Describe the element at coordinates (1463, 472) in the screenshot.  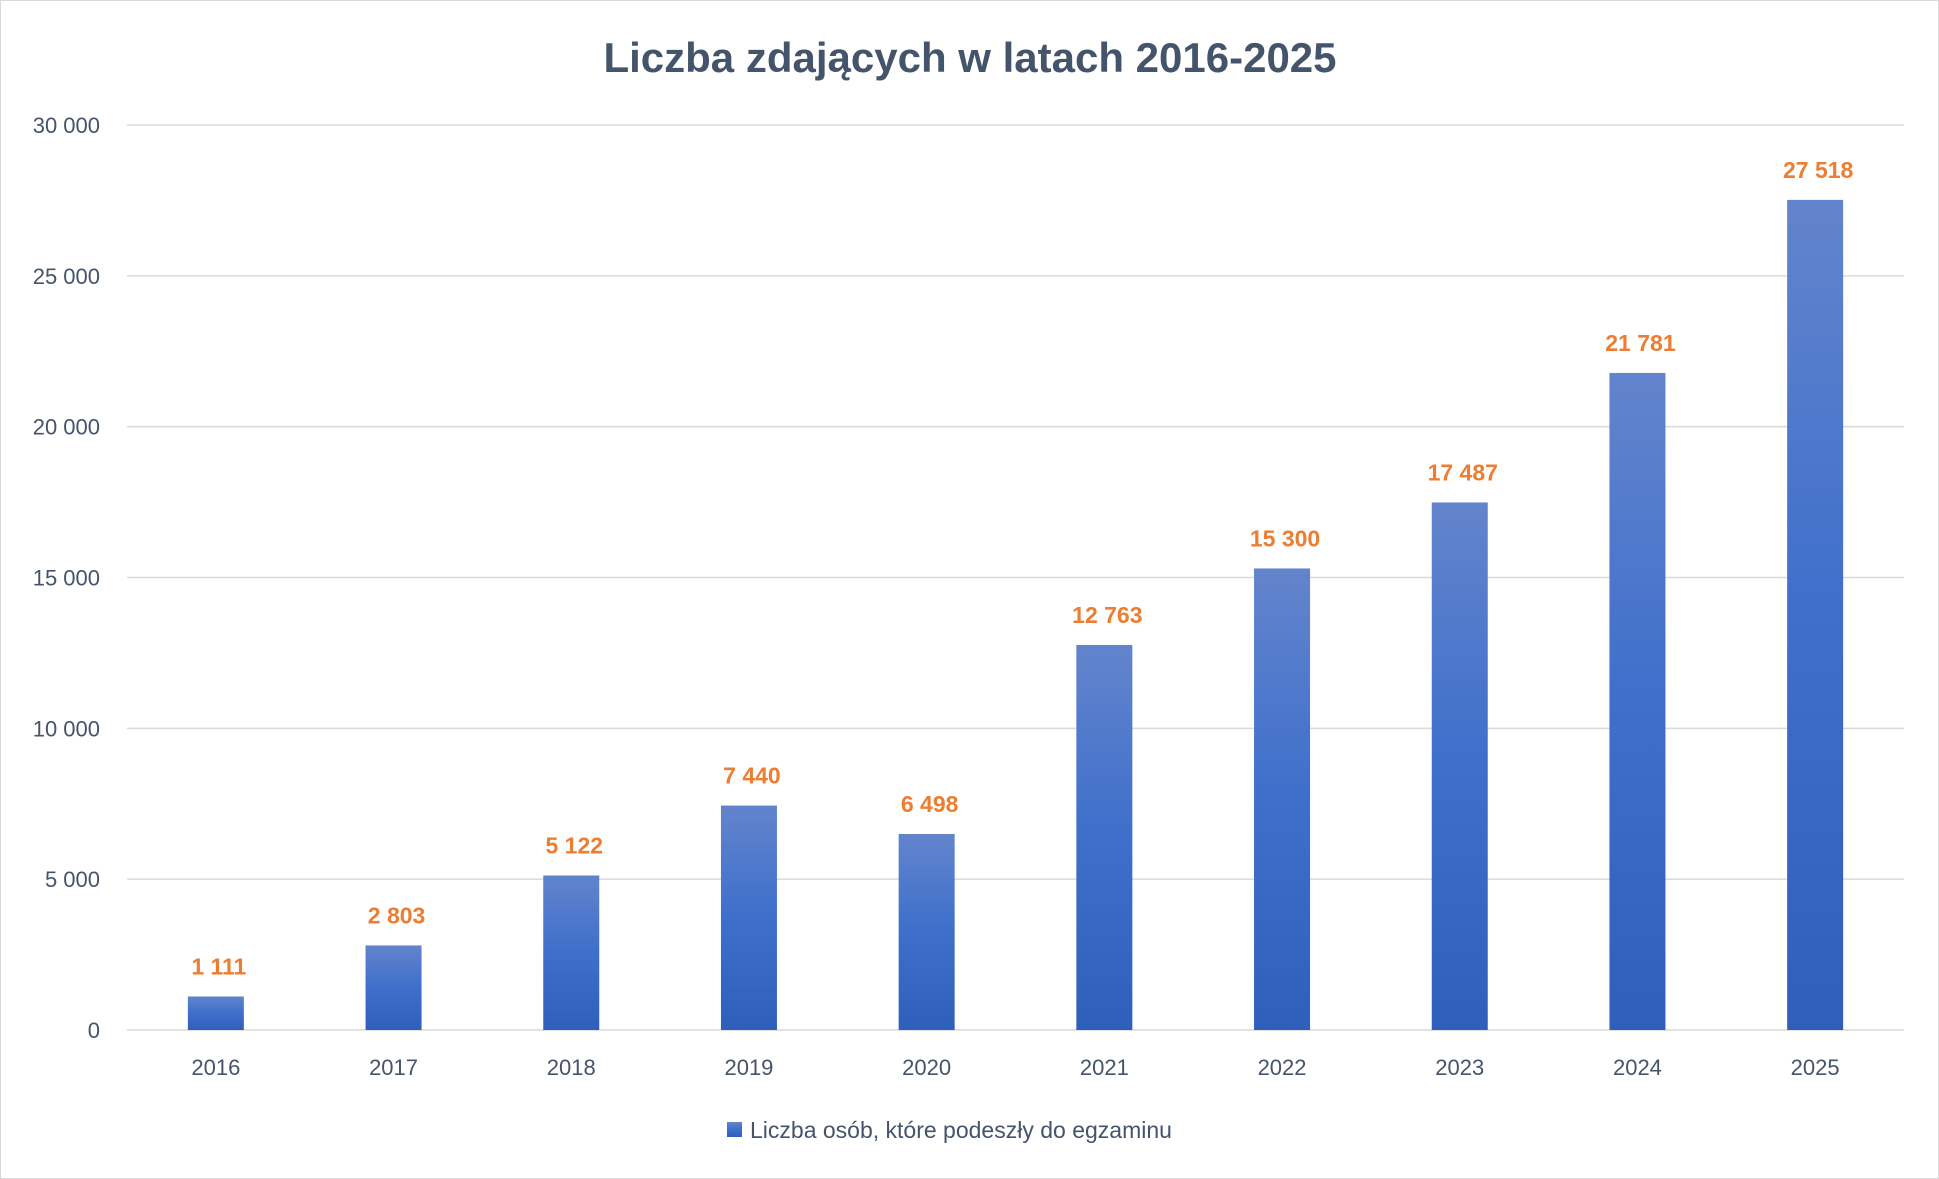
I see `data-label-2023: 17 487` at that location.